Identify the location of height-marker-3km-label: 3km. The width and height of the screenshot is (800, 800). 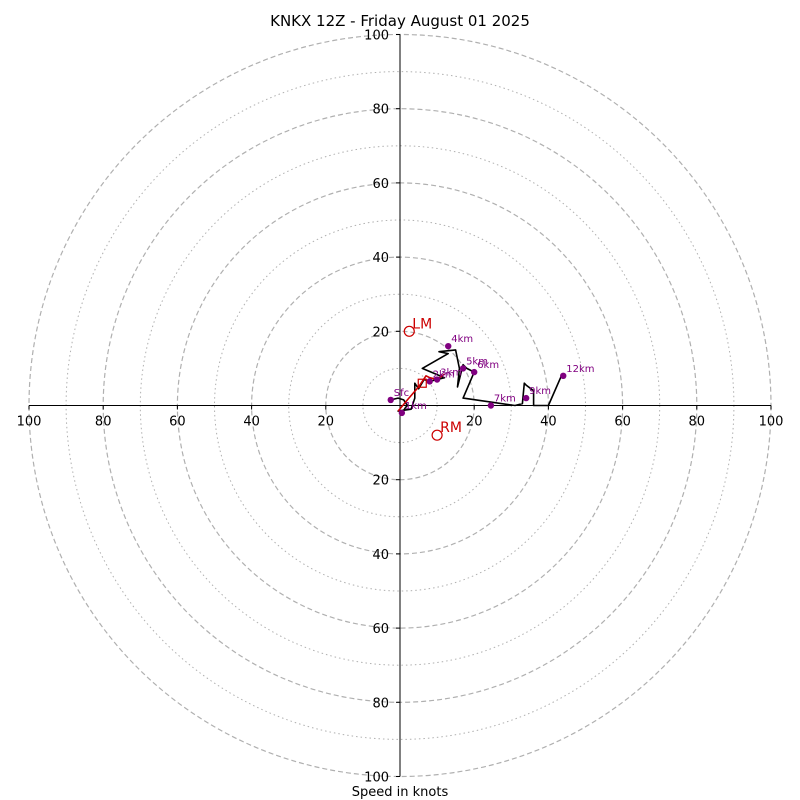
(451, 373).